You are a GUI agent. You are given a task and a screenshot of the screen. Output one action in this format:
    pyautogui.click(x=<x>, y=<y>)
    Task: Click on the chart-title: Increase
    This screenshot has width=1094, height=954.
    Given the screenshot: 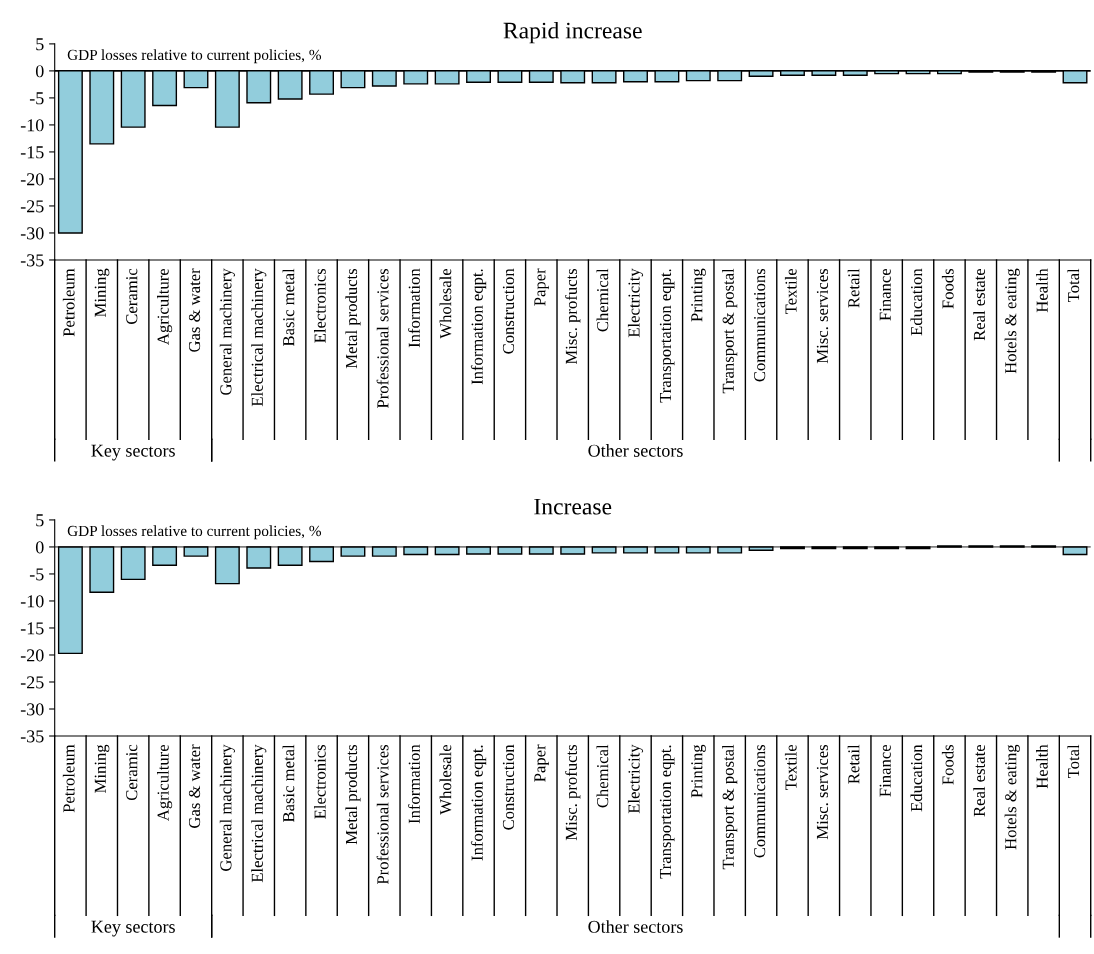 What is the action you would take?
    pyautogui.click(x=573, y=506)
    